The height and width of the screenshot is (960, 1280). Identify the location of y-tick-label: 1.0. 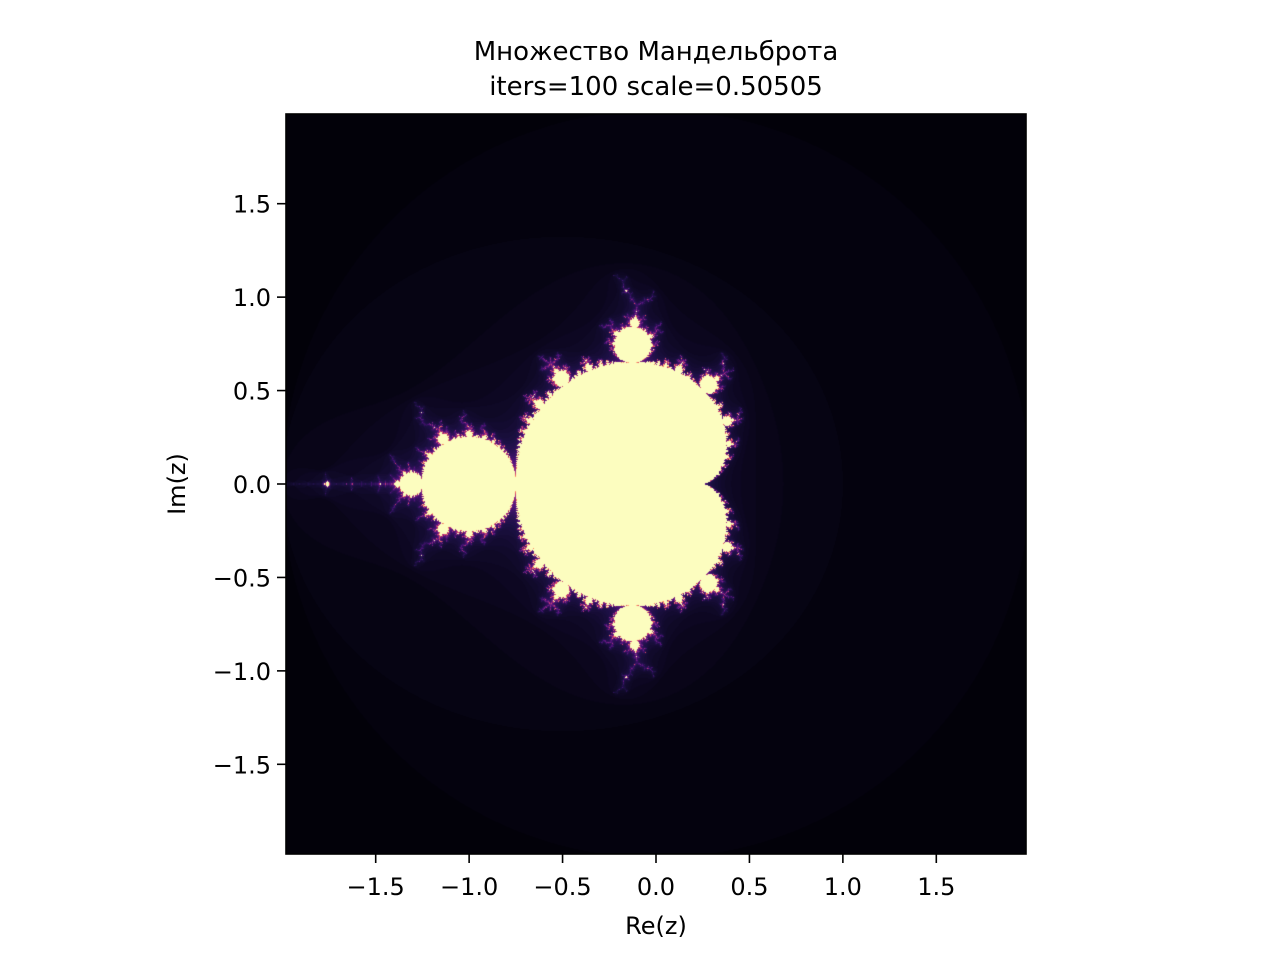
(252, 298).